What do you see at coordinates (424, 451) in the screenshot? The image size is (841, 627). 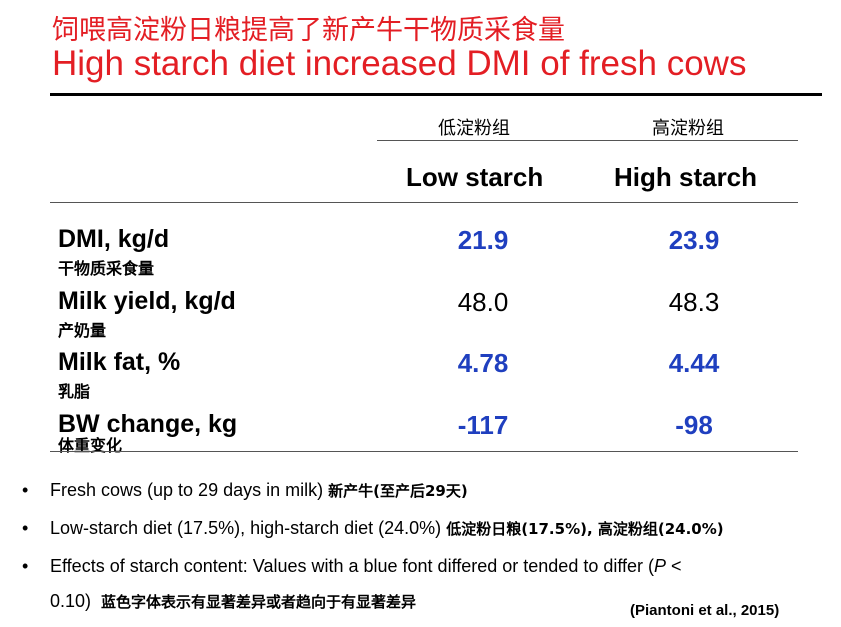 I see `table-bottom-divider` at bounding box center [424, 451].